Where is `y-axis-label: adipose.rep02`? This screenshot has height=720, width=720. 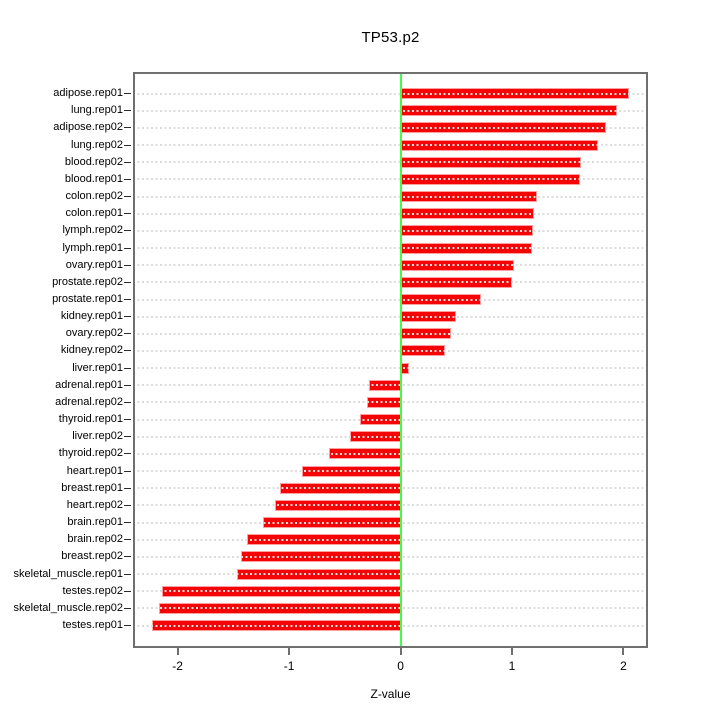
y-axis-label: adipose.rep02 is located at coordinates (88, 127).